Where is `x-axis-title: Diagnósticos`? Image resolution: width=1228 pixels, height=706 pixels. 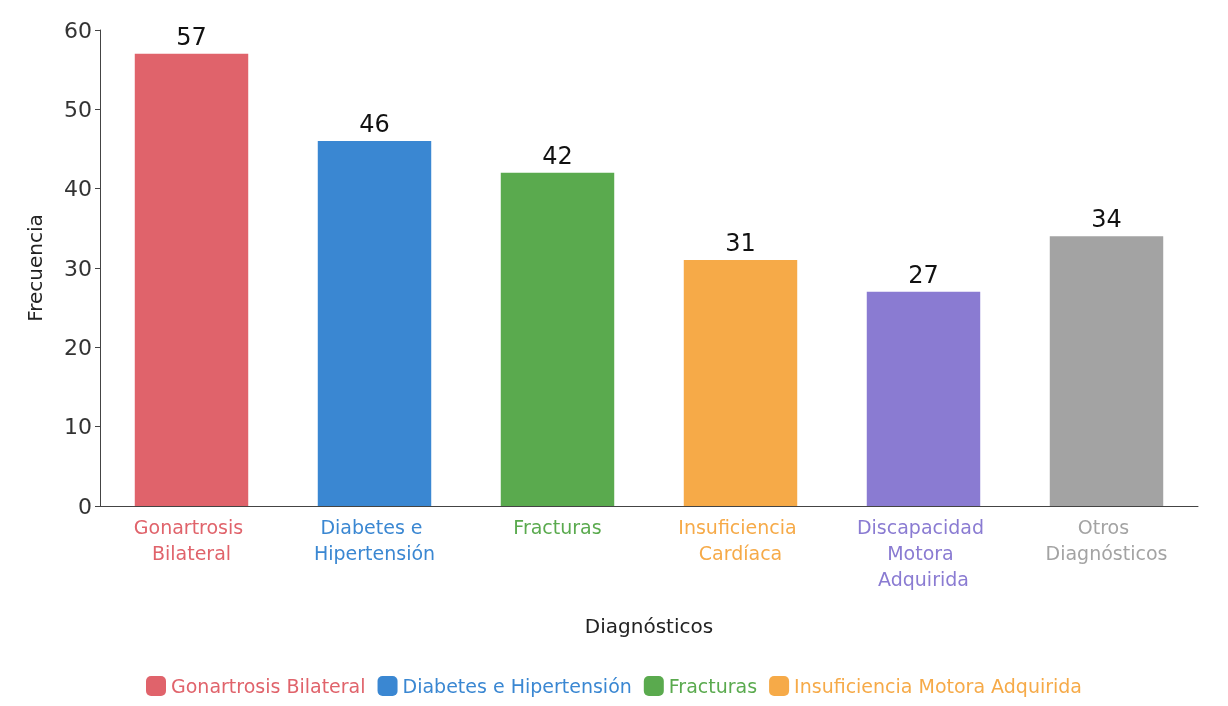 x-axis-title: Diagnósticos is located at coordinates (649, 626).